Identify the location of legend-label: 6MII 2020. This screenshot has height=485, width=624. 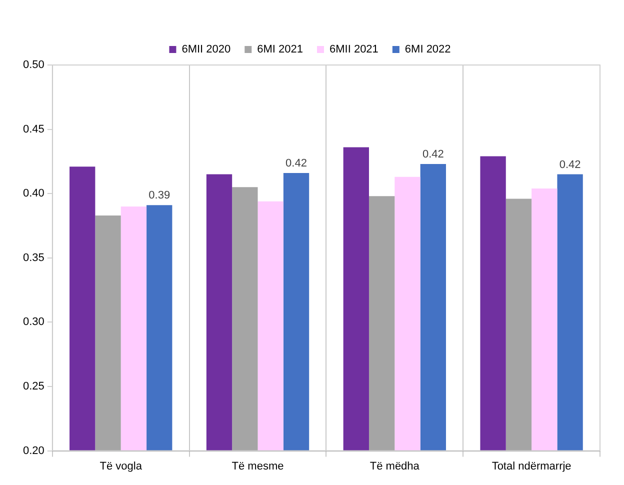
(206, 50).